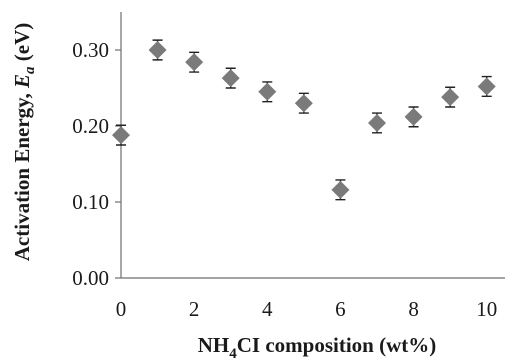  Describe the element at coordinates (90, 202) in the screenshot. I see `y-tick-label: 0.10` at that location.